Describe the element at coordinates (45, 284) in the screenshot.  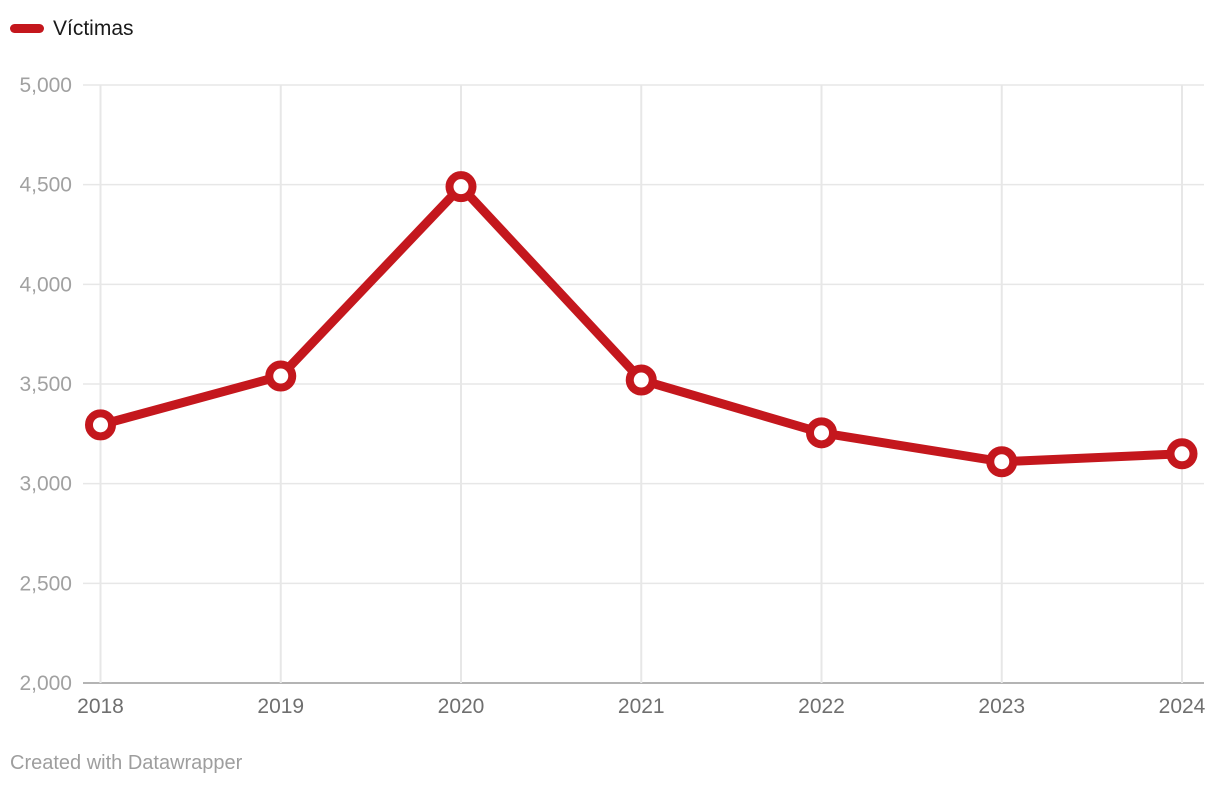
I see `svg-text: 4,000` at that location.